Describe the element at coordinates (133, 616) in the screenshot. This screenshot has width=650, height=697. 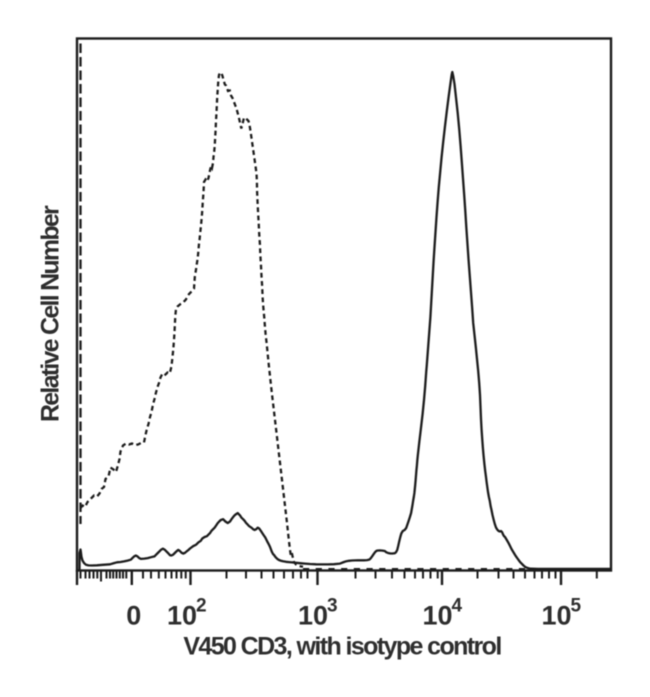
I see `svg-text: 0` at that location.